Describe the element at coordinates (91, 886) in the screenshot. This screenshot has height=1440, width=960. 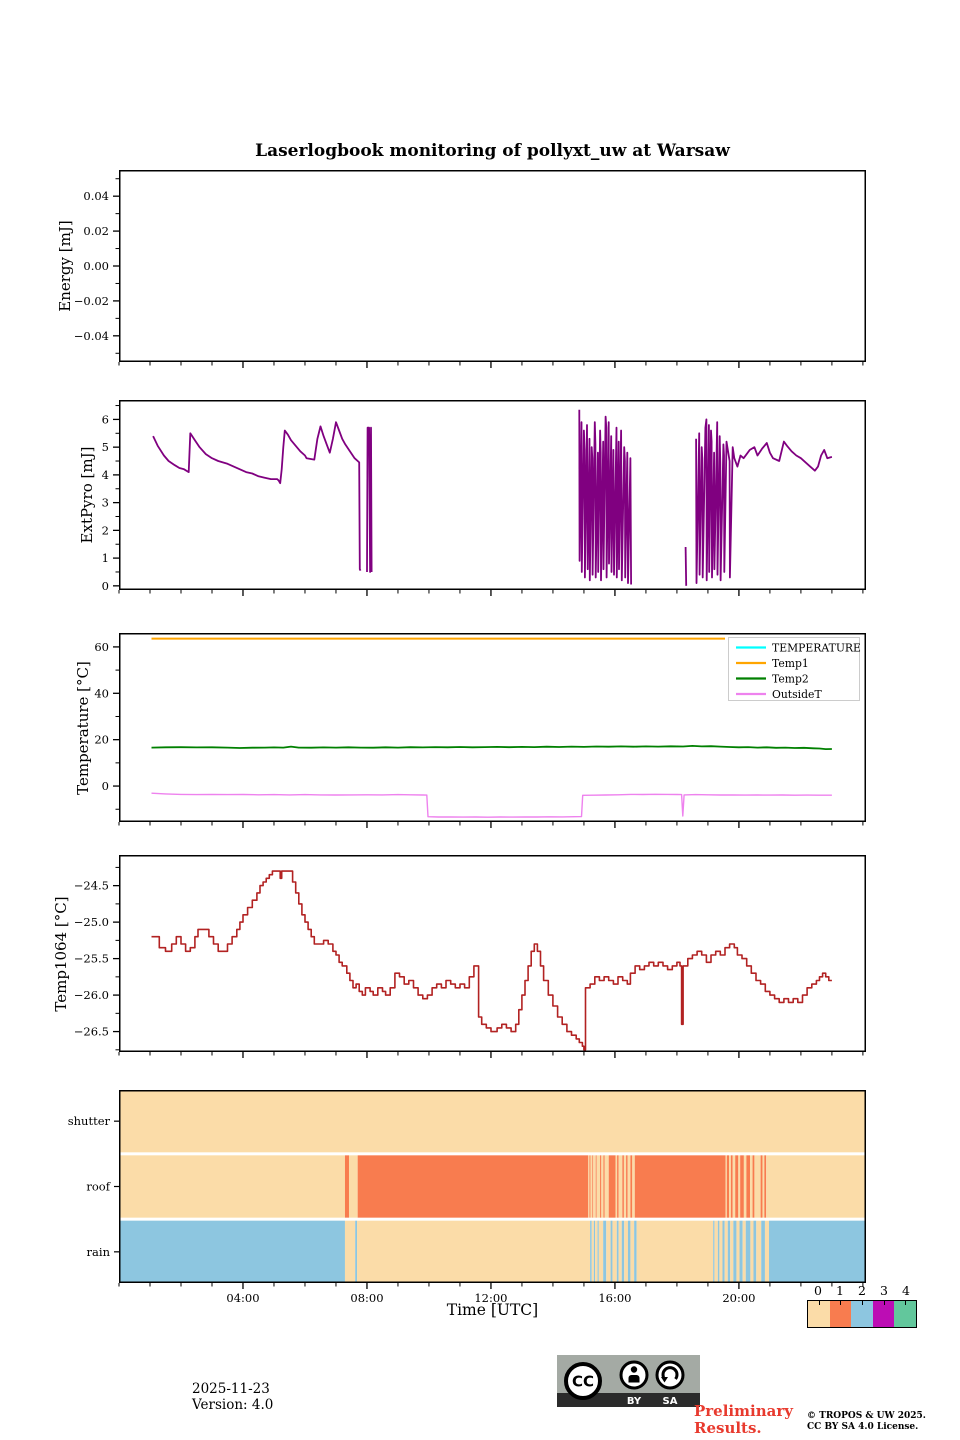
I see `y-tick-label: −24.5` at that location.